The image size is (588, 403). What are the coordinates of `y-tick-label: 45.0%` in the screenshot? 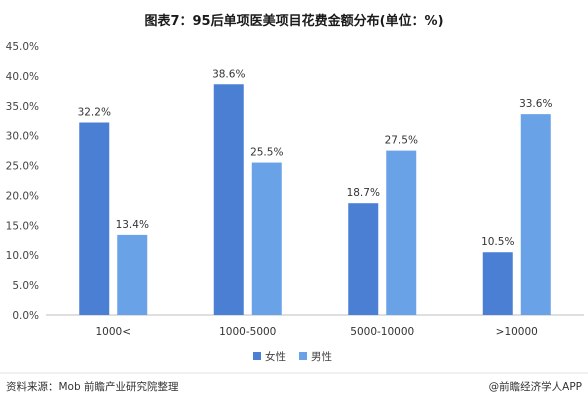 It's located at (22, 47).